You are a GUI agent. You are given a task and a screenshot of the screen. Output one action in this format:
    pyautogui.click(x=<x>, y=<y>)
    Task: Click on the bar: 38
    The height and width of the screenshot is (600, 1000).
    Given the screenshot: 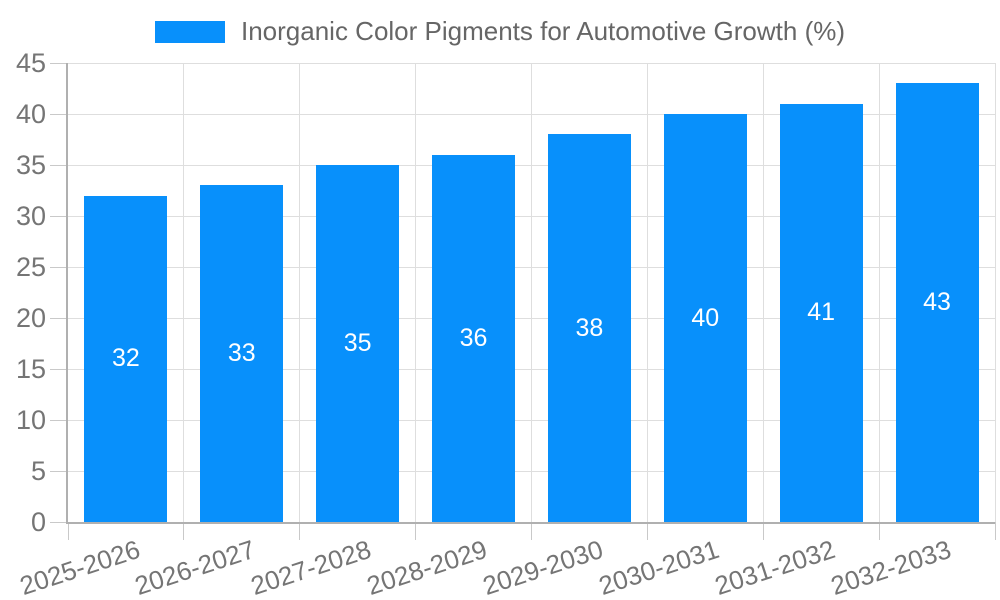 What is the action you would take?
    pyautogui.click(x=589, y=328)
    